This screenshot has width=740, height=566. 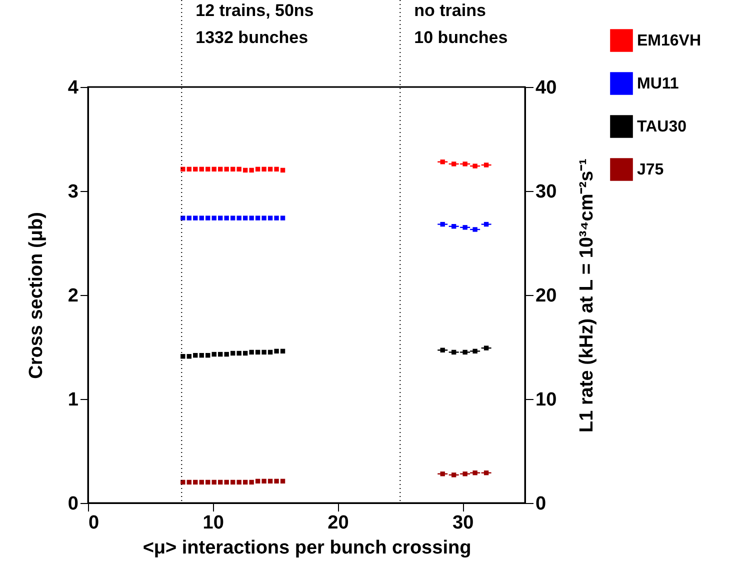 What do you see at coordinates (587, 295) in the screenshot?
I see `y2-axis-title: L1 rate (kHz) at L = 10³⁴cm⁻²s⁻¹` at bounding box center [587, 295].